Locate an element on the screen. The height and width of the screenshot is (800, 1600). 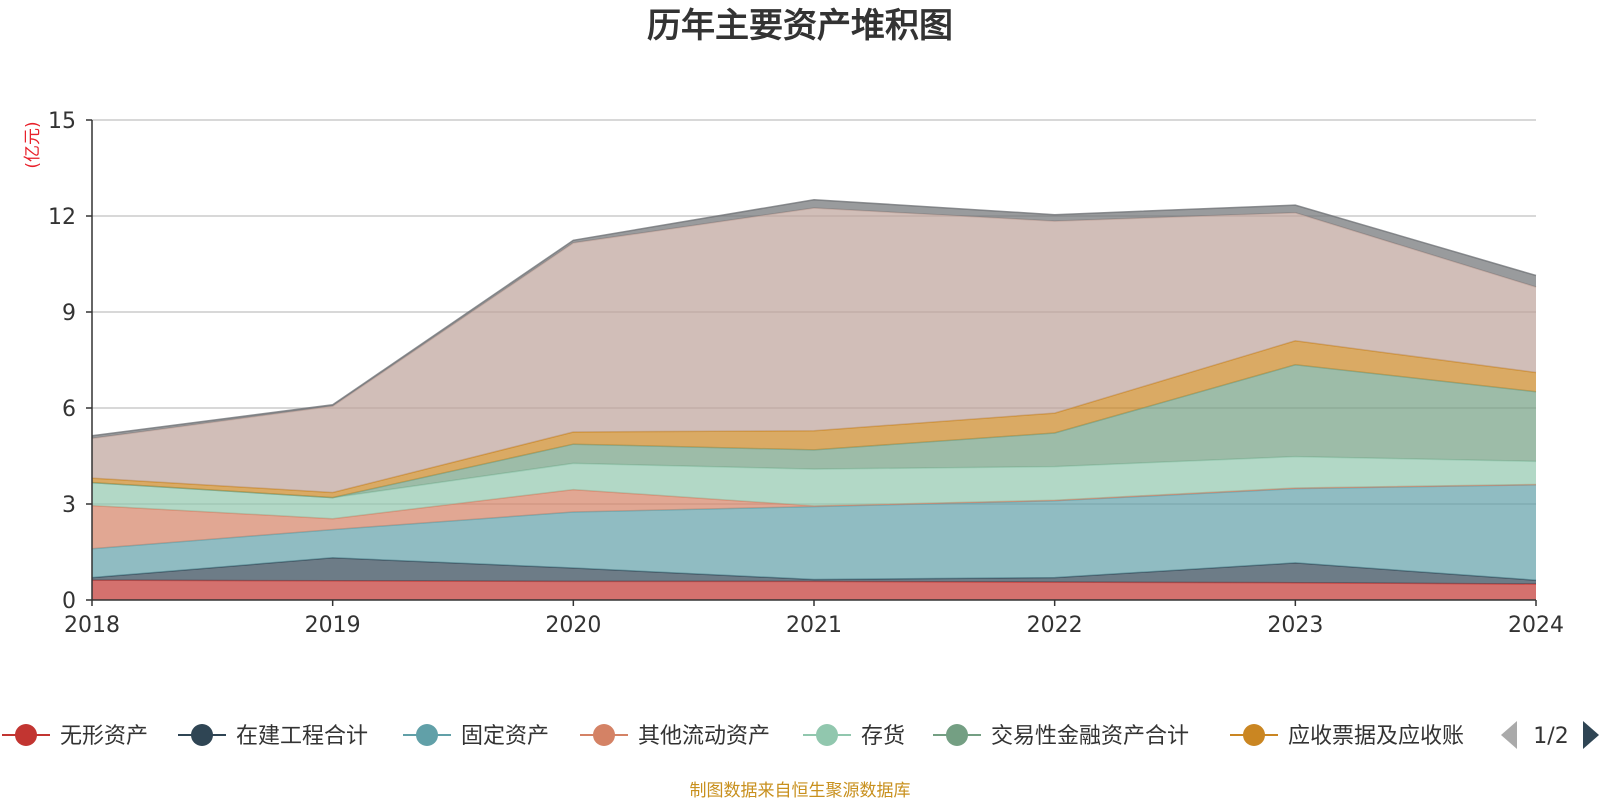
x-tick-labels: 2018 2019 2020 2021 2022 2023 2024 is located at coordinates (814, 625).